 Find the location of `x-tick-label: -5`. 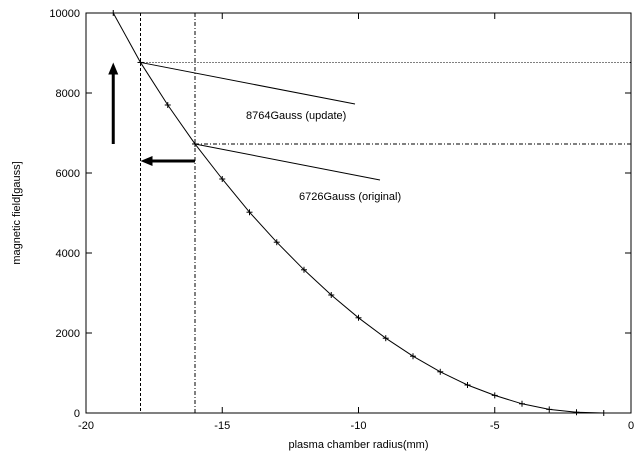

x-tick-label: -5 is located at coordinates (495, 426).